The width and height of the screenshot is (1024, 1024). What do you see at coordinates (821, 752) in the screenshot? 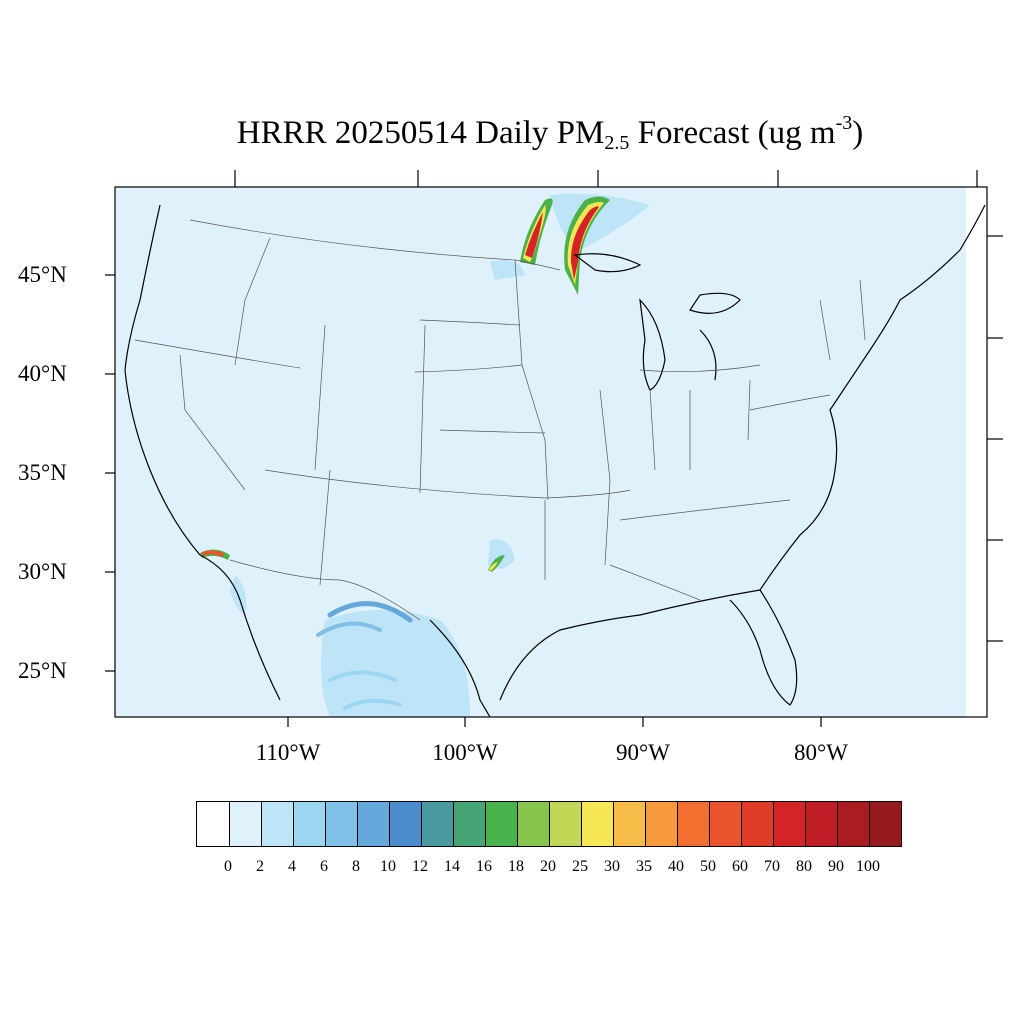
I see `lon-label-80: 80°W` at bounding box center [821, 752].